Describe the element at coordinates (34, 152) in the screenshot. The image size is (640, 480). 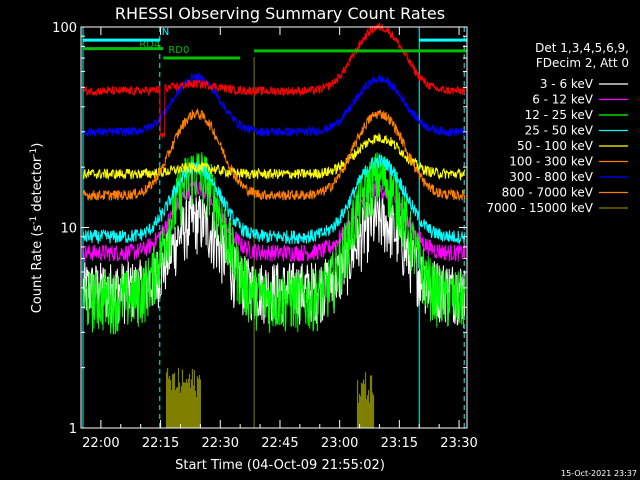
I see `y-axis-label-sup2: -1` at that location.